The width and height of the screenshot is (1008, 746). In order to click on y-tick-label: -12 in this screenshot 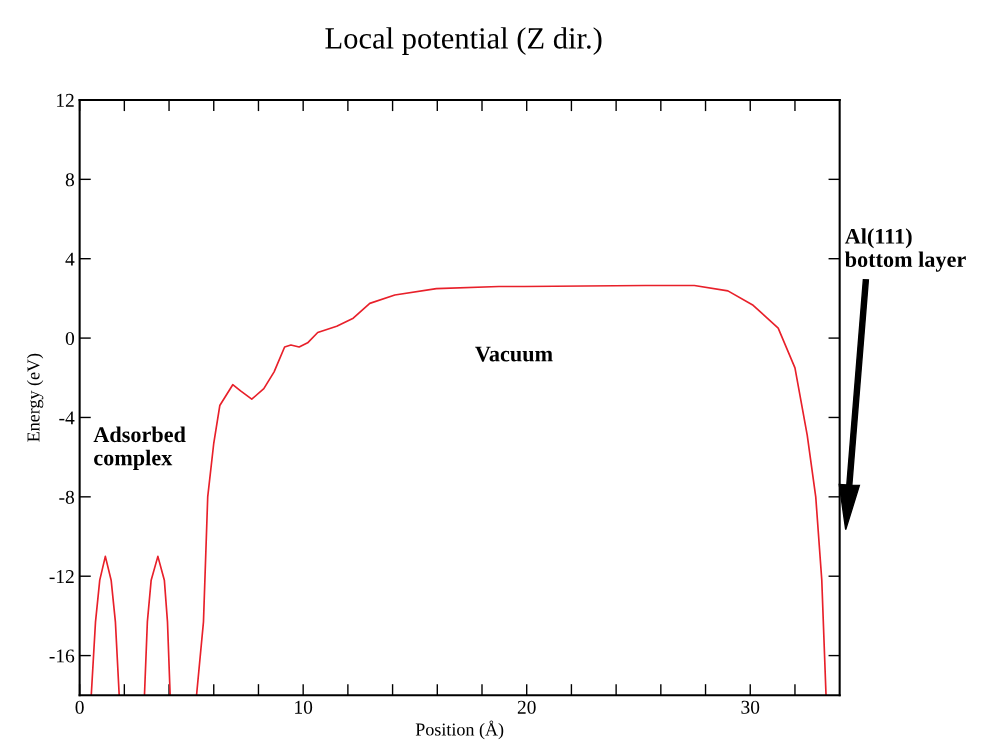, I will do `click(61, 576)`.